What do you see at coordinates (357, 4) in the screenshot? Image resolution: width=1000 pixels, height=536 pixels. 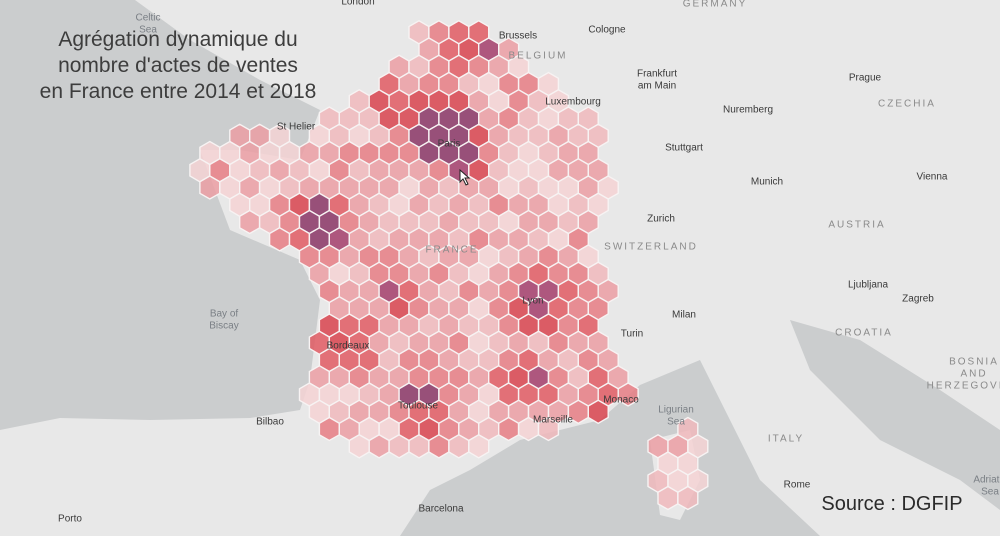 I see `place-label: London` at bounding box center [357, 4].